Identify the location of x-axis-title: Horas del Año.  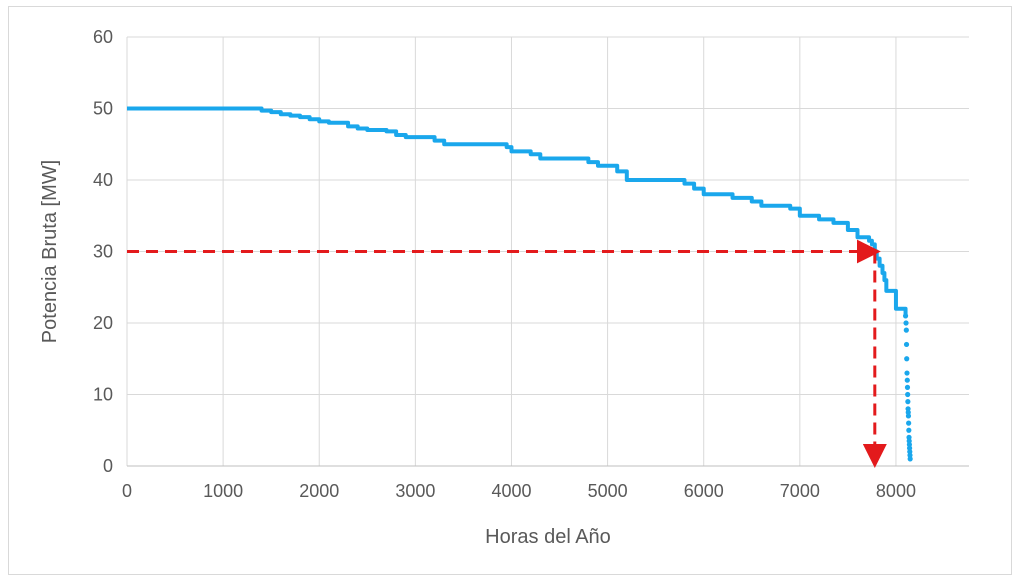
(548, 537).